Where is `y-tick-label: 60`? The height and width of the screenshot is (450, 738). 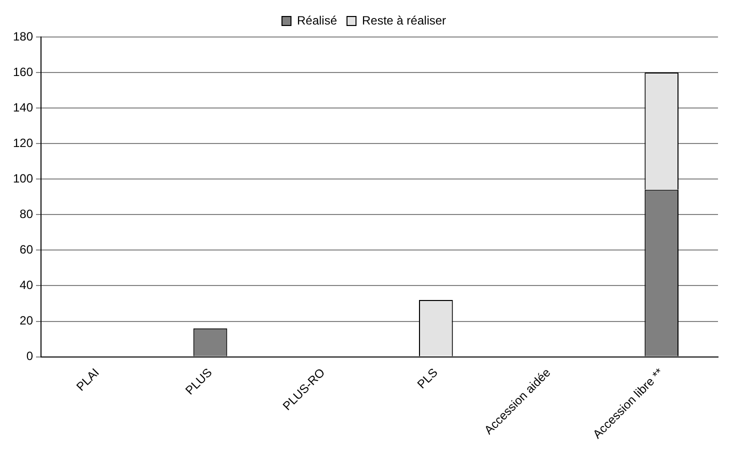 y-tick-label: 60 is located at coordinates (27, 249).